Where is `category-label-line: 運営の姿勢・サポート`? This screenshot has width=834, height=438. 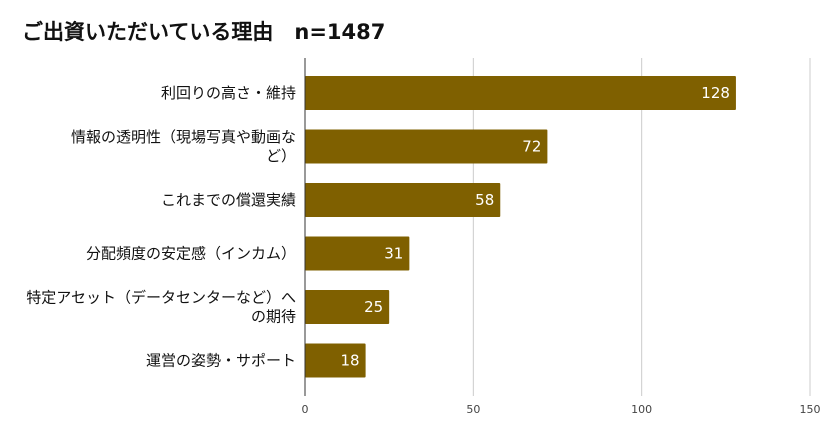 category-label-line: 運営の姿勢・サポート is located at coordinates (221, 361).